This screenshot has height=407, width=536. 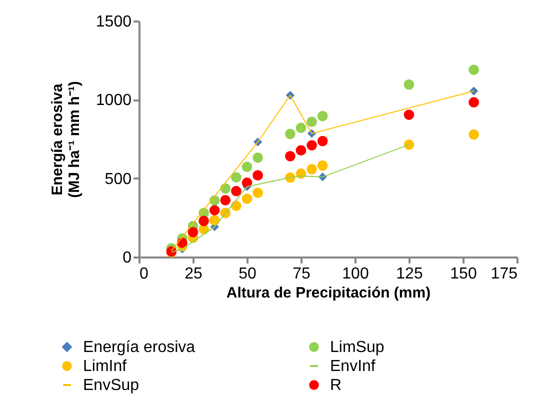 What do you see at coordinates (144, 274) in the screenshot?
I see `x-tick-label: 0` at bounding box center [144, 274].